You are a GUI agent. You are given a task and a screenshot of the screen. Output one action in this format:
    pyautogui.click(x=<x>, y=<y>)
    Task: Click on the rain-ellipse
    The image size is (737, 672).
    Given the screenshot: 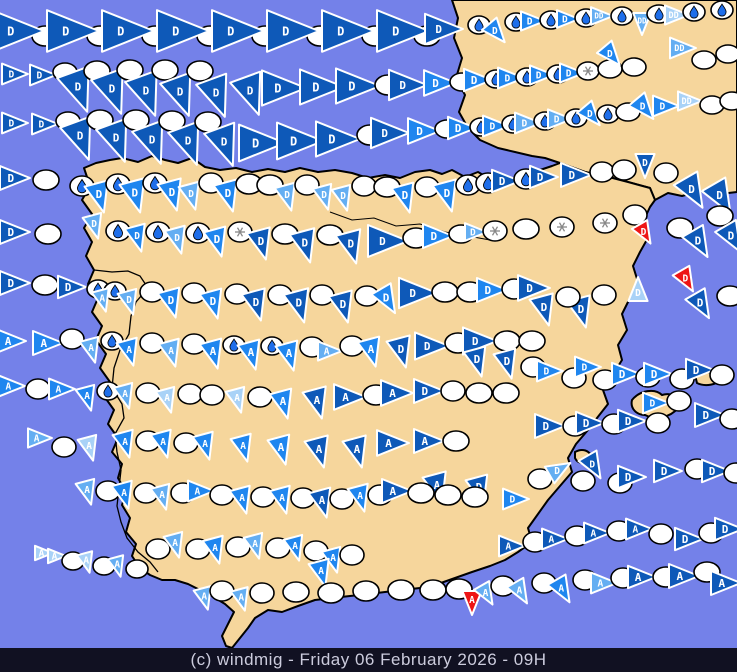 What is the action you would take?
    pyautogui.click(x=694, y=12)
    